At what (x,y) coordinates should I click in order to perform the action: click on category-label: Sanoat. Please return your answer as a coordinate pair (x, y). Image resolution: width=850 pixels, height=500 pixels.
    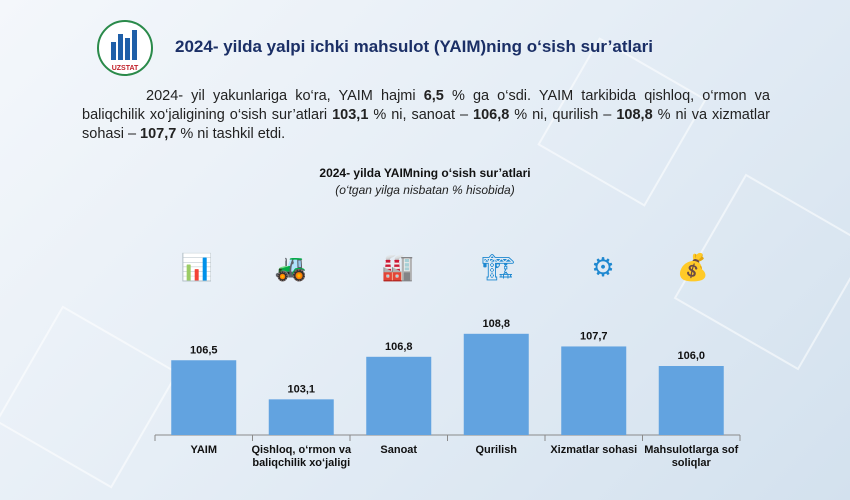
    Looking at the image, I should click on (398, 450).